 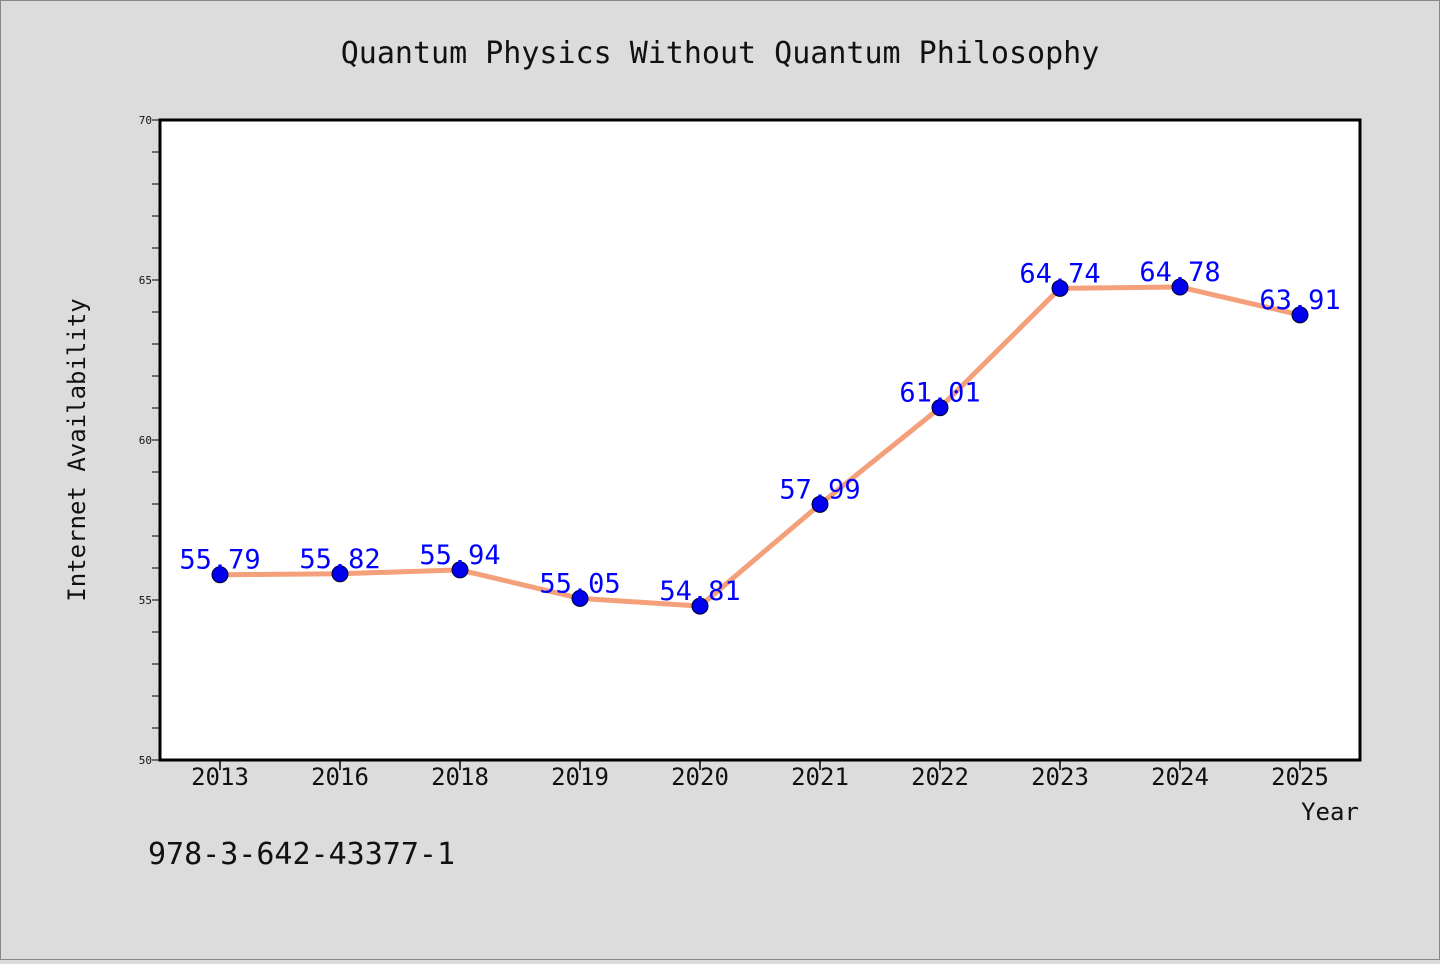 I want to click on x-tick-label: 2024, so click(x=1180, y=777).